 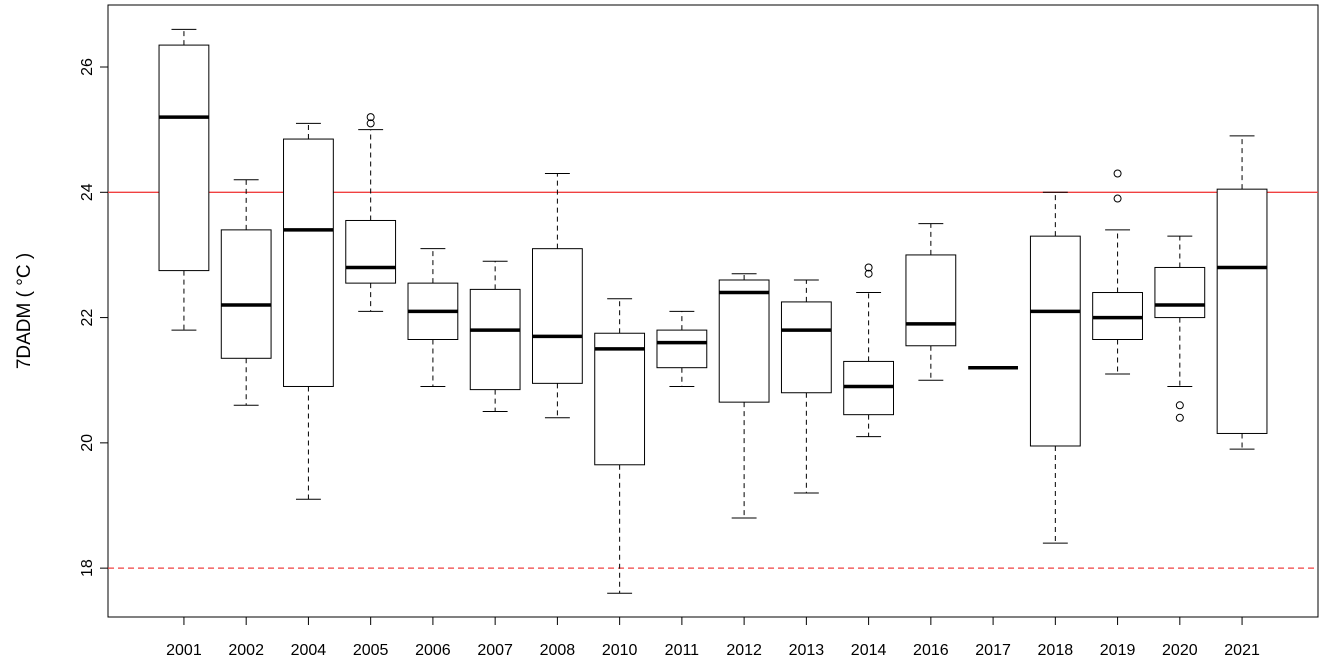 What do you see at coordinates (87, 67) in the screenshot?
I see `y-tick-label: 26` at bounding box center [87, 67].